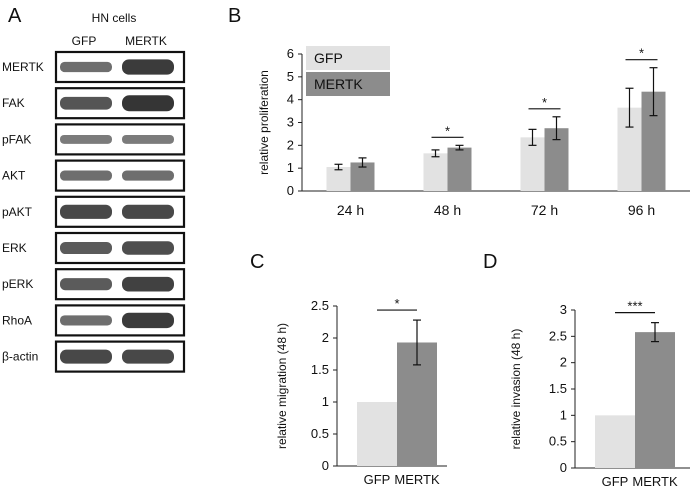  Describe the element at coordinates (516, 389) in the screenshot. I see `y-axis-label: relative invasion (48 h)` at that location.